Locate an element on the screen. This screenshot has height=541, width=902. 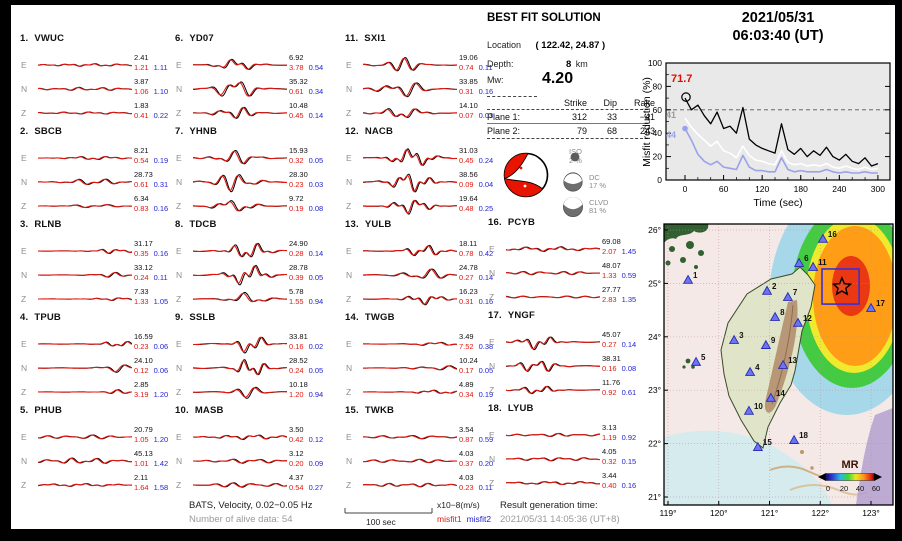
misfit1-value: 0.24 is located at coordinates (296, 370).